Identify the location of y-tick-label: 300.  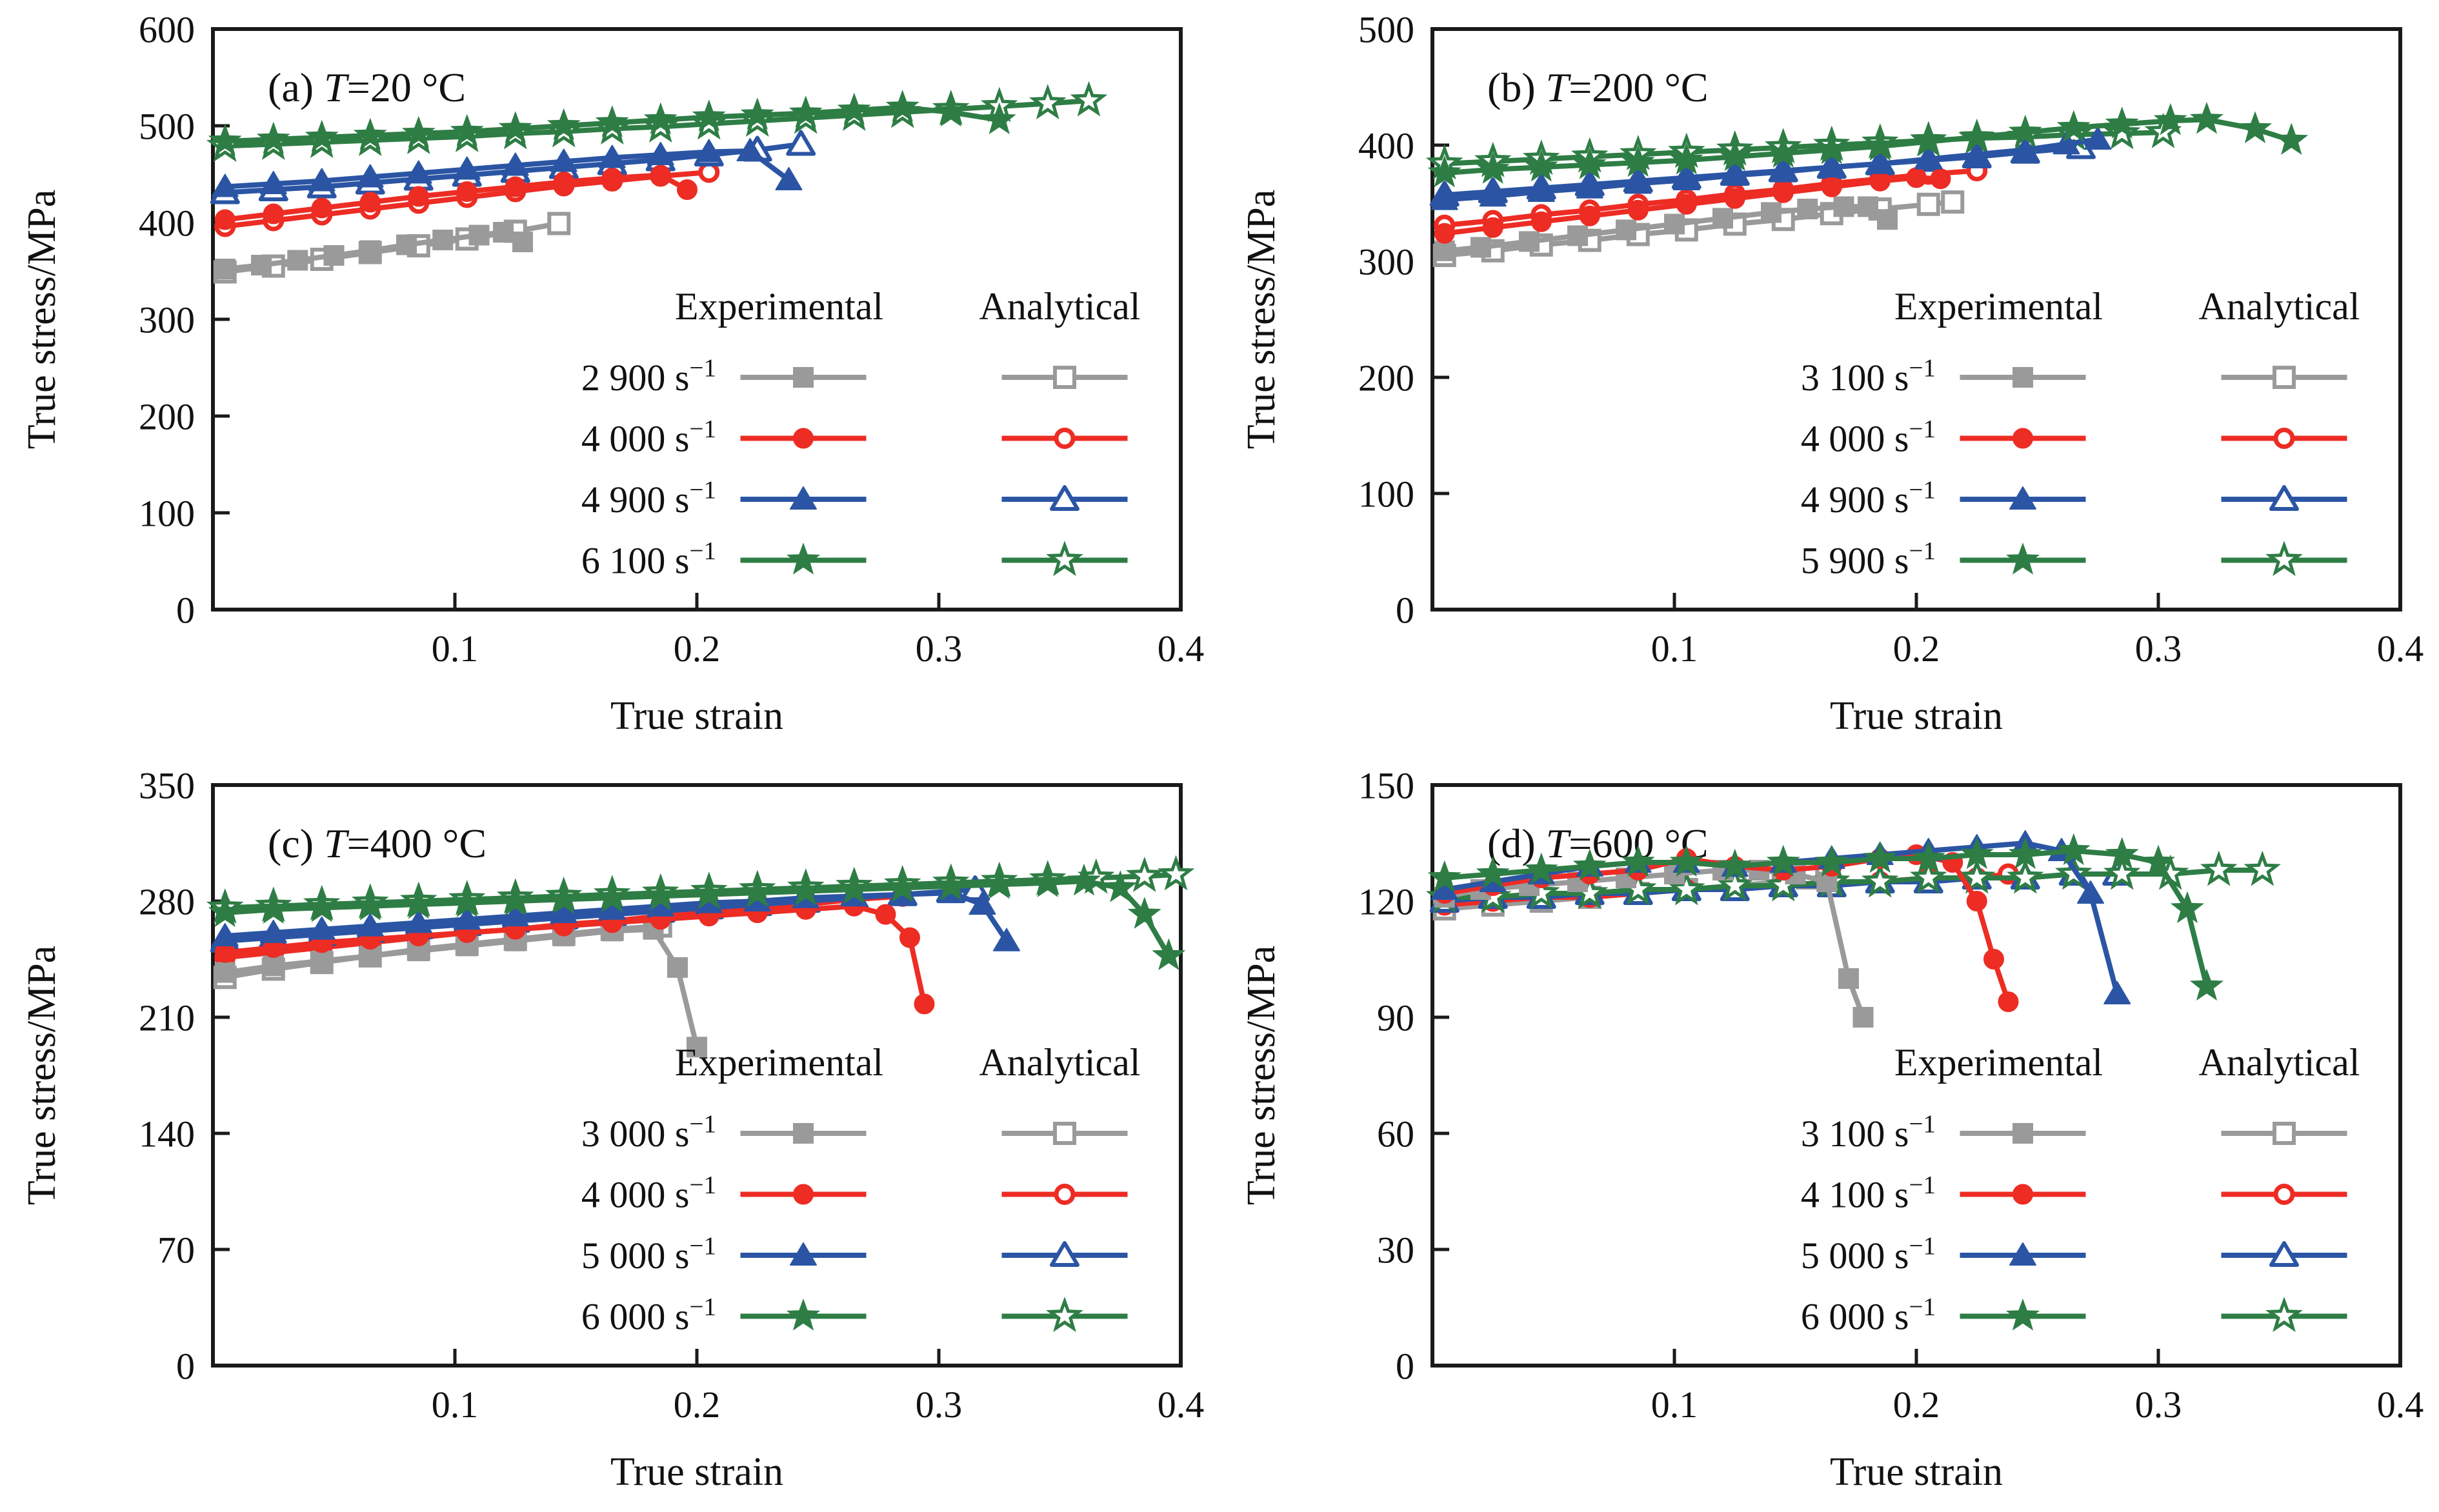
(167, 320).